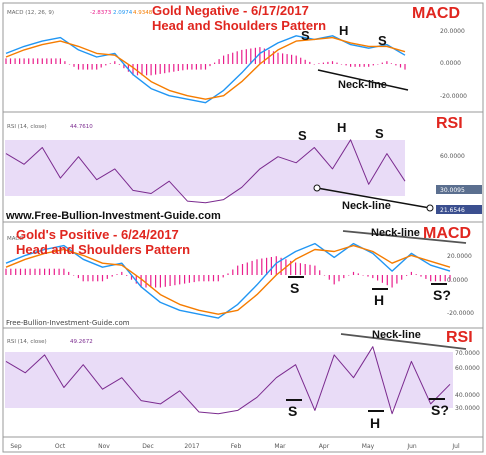  I want to click on top-site-watermark: www.Free-Bullion-Investment-Guide.com, so click(113, 216).